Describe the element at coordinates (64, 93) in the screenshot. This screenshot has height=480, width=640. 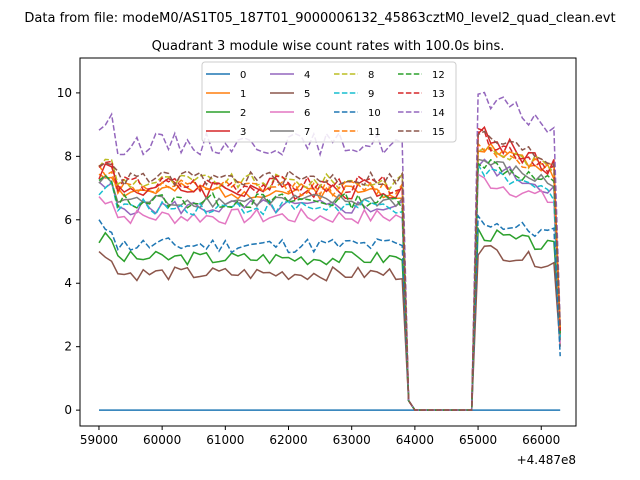
I see `y-tick-label: 10` at that location.